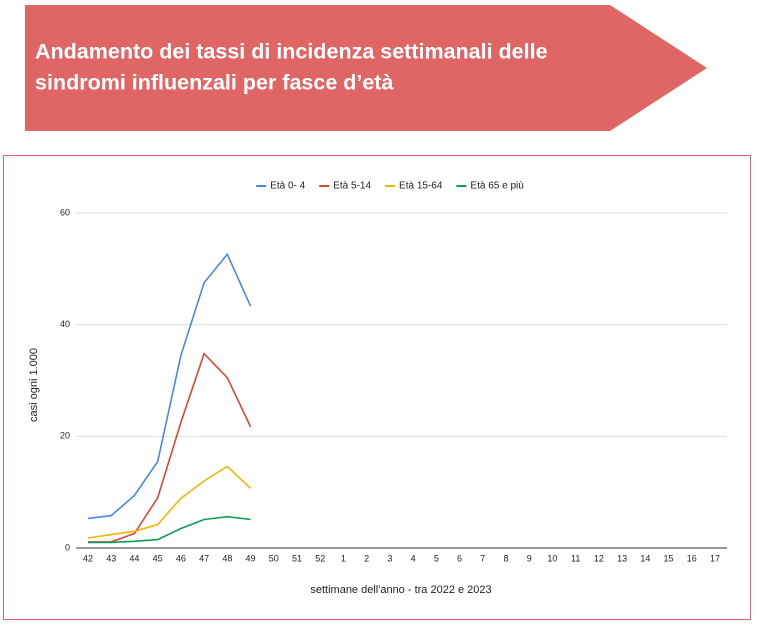 The width and height of the screenshot is (766, 644). What do you see at coordinates (366, 558) in the screenshot?
I see `x-tick-label: 2` at bounding box center [366, 558].